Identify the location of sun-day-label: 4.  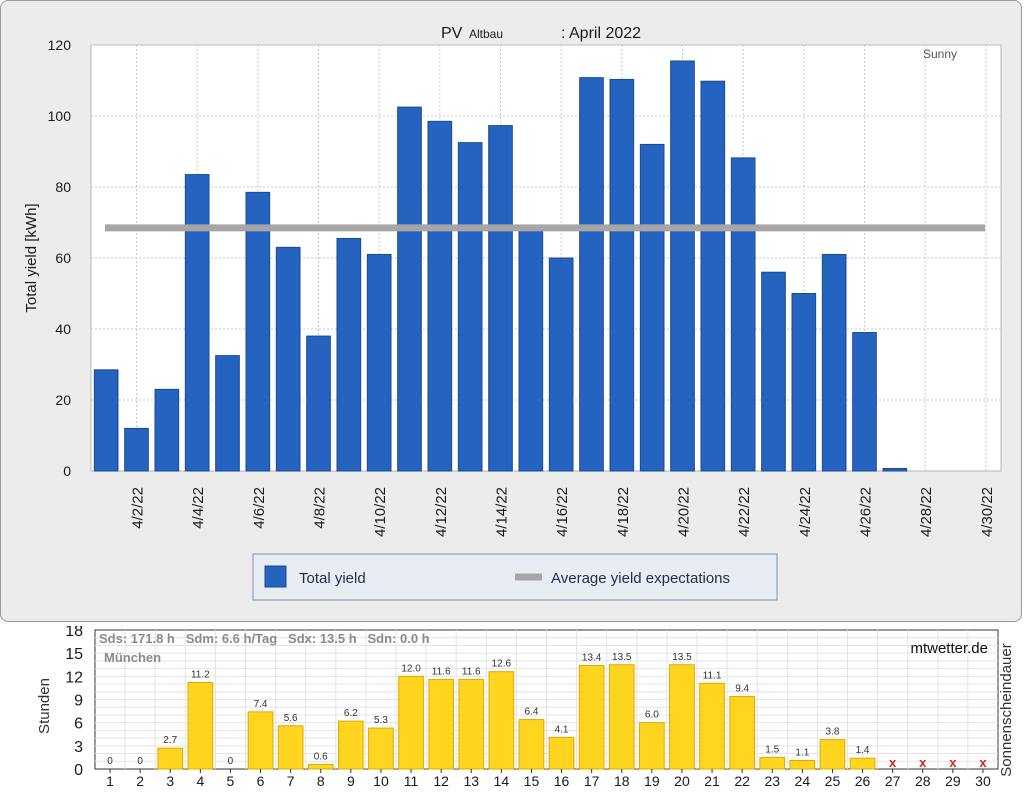
(200, 781).